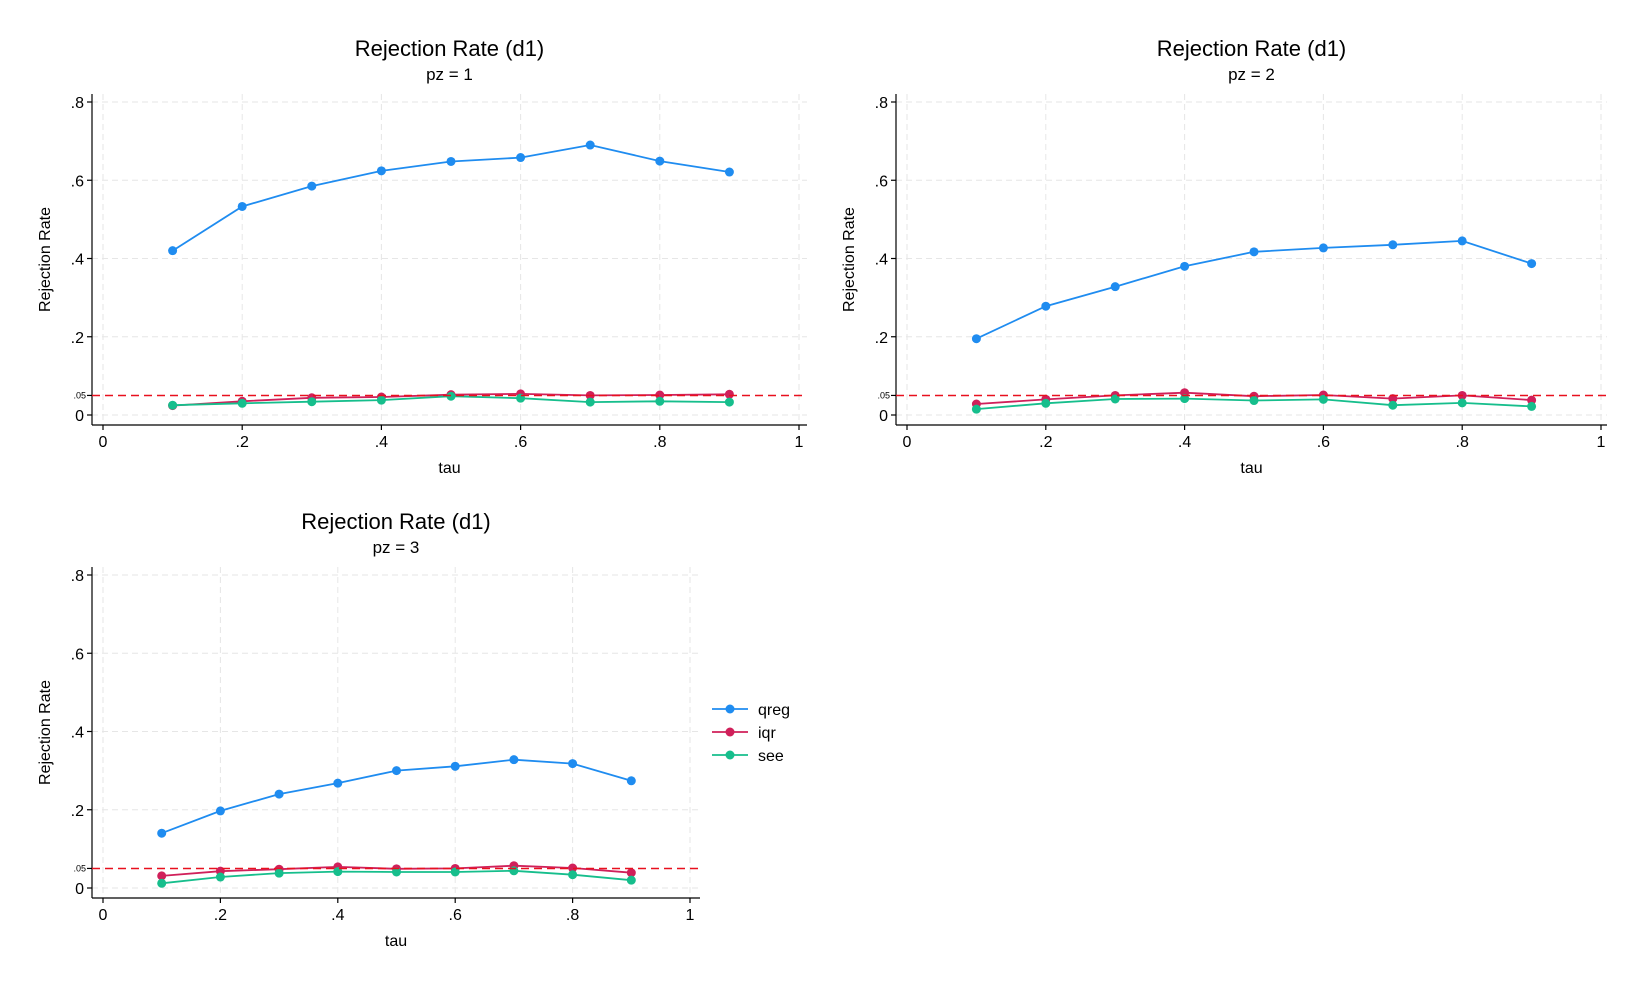 The image size is (1642, 990). What do you see at coordinates (751, 733) in the screenshot?
I see `legend: qreg iqr see` at bounding box center [751, 733].